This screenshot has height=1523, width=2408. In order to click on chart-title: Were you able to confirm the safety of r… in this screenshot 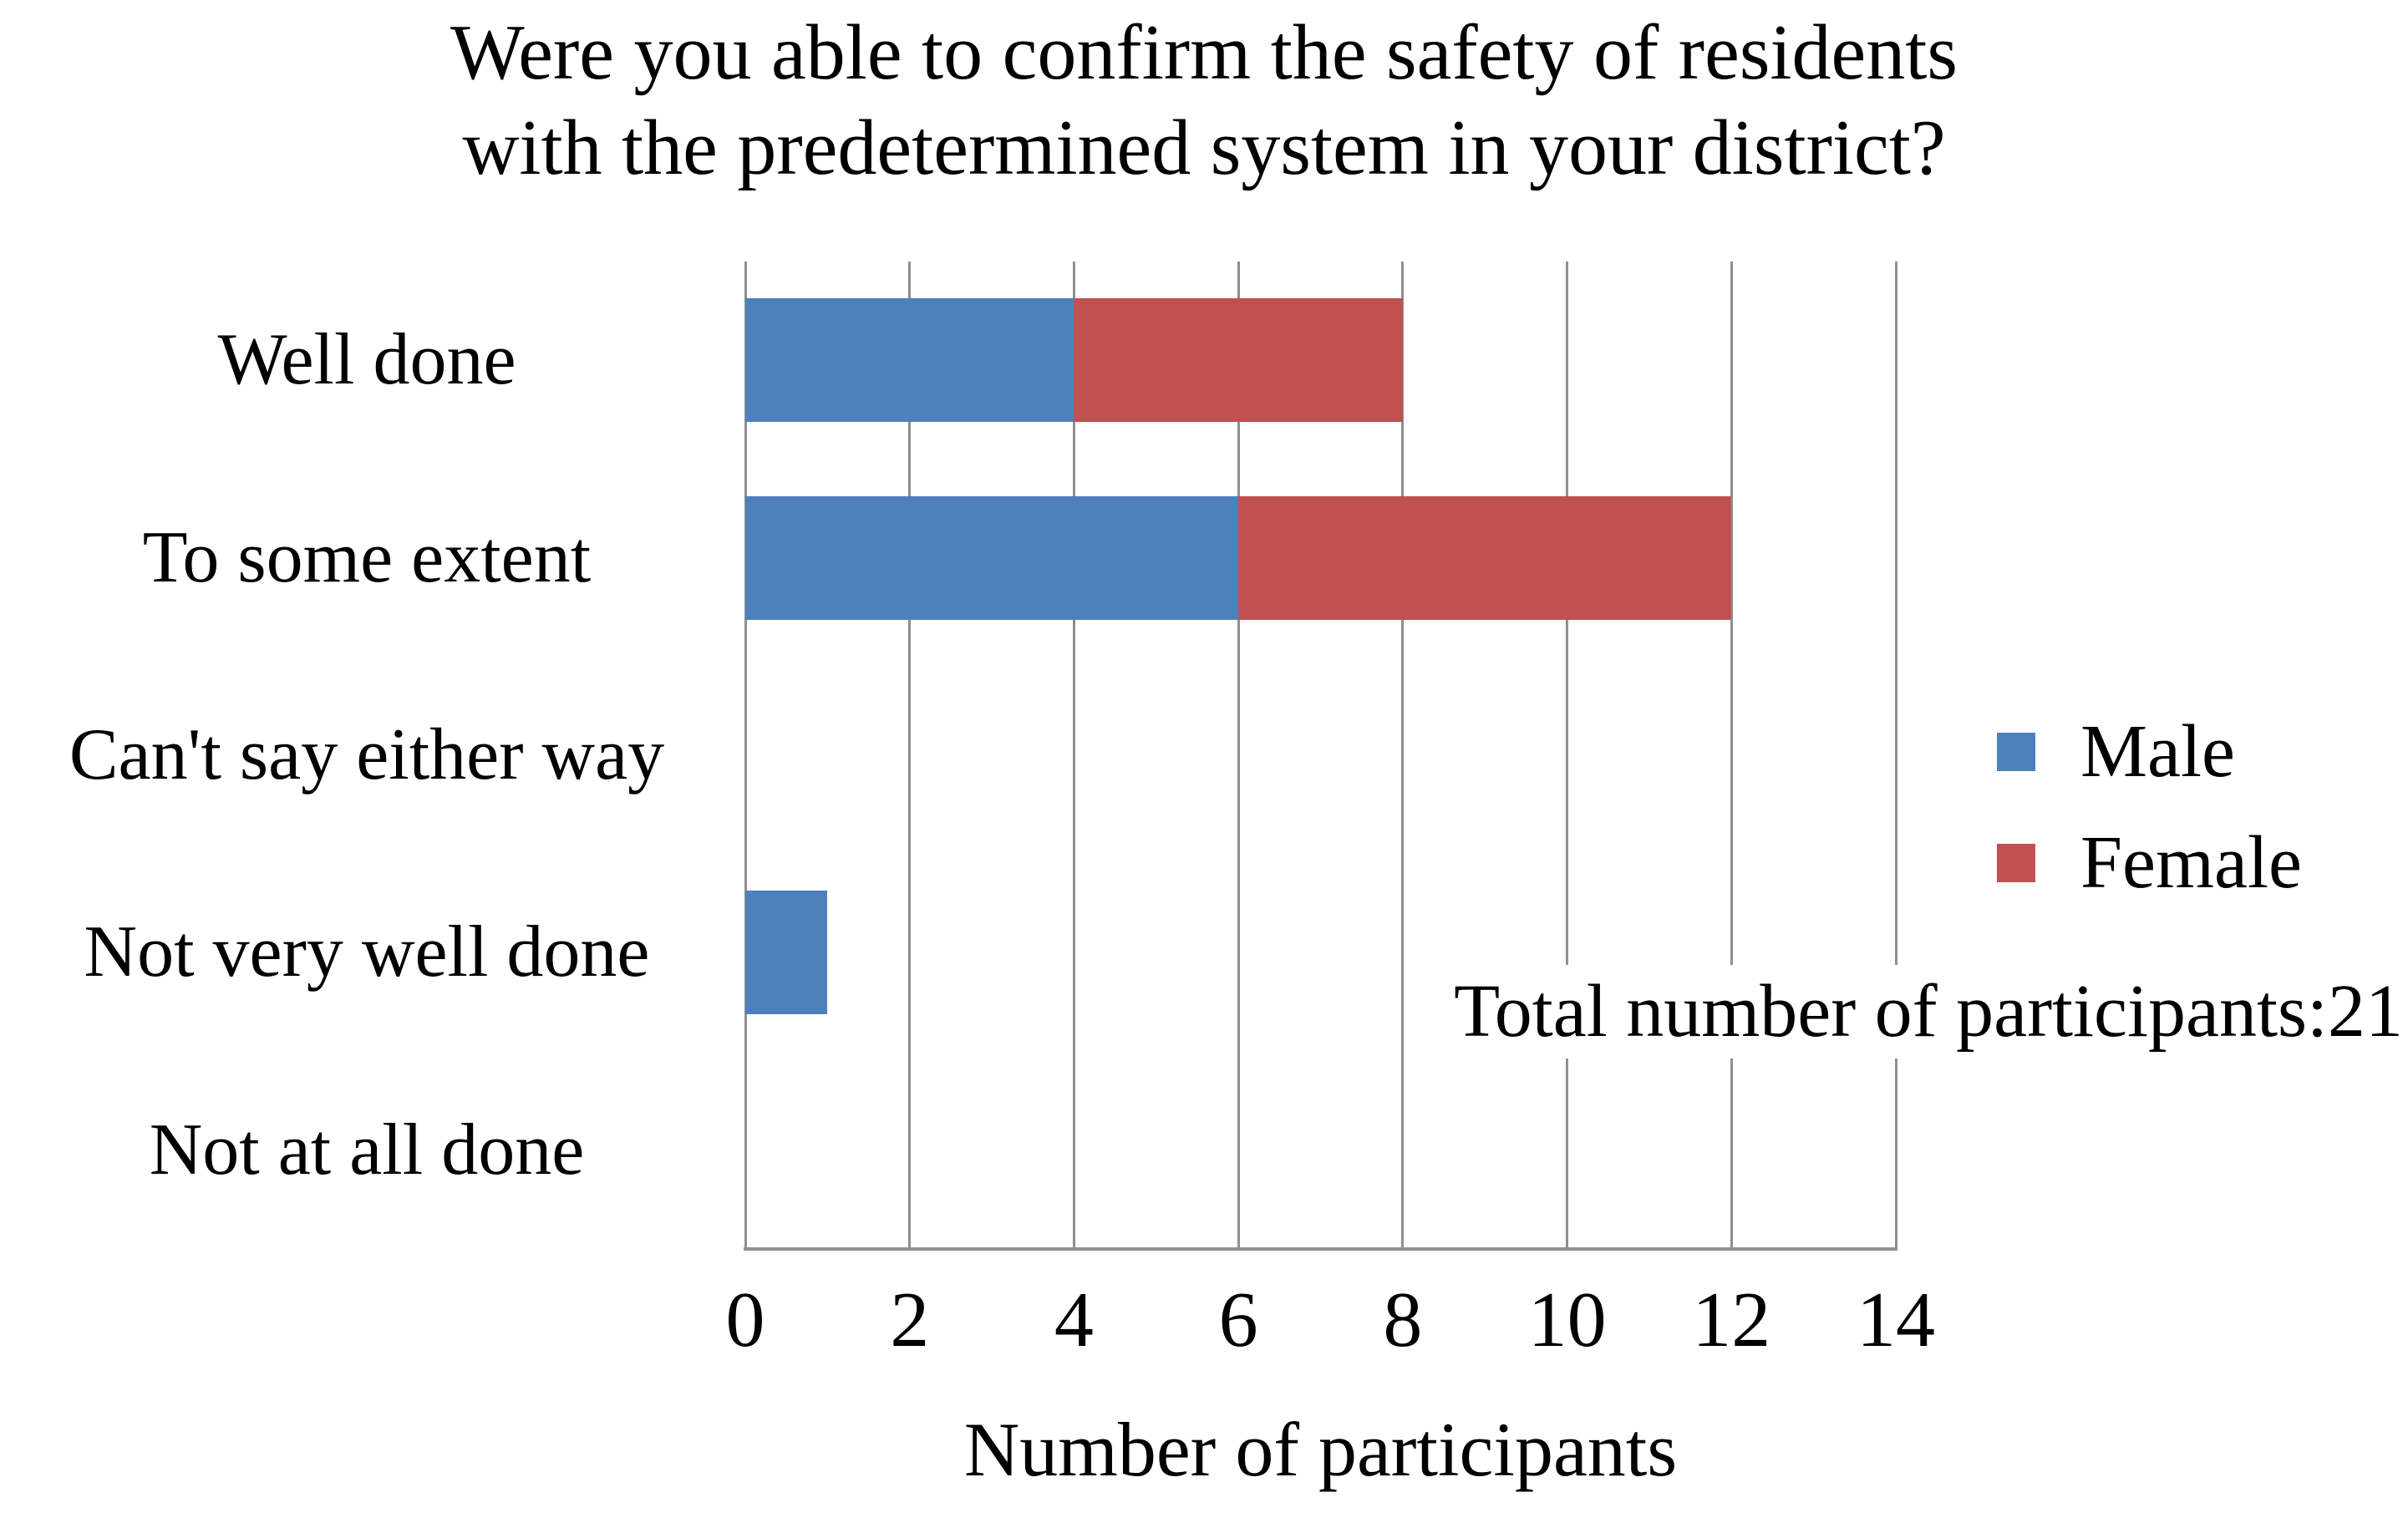, I will do `click(1204, 100)`.